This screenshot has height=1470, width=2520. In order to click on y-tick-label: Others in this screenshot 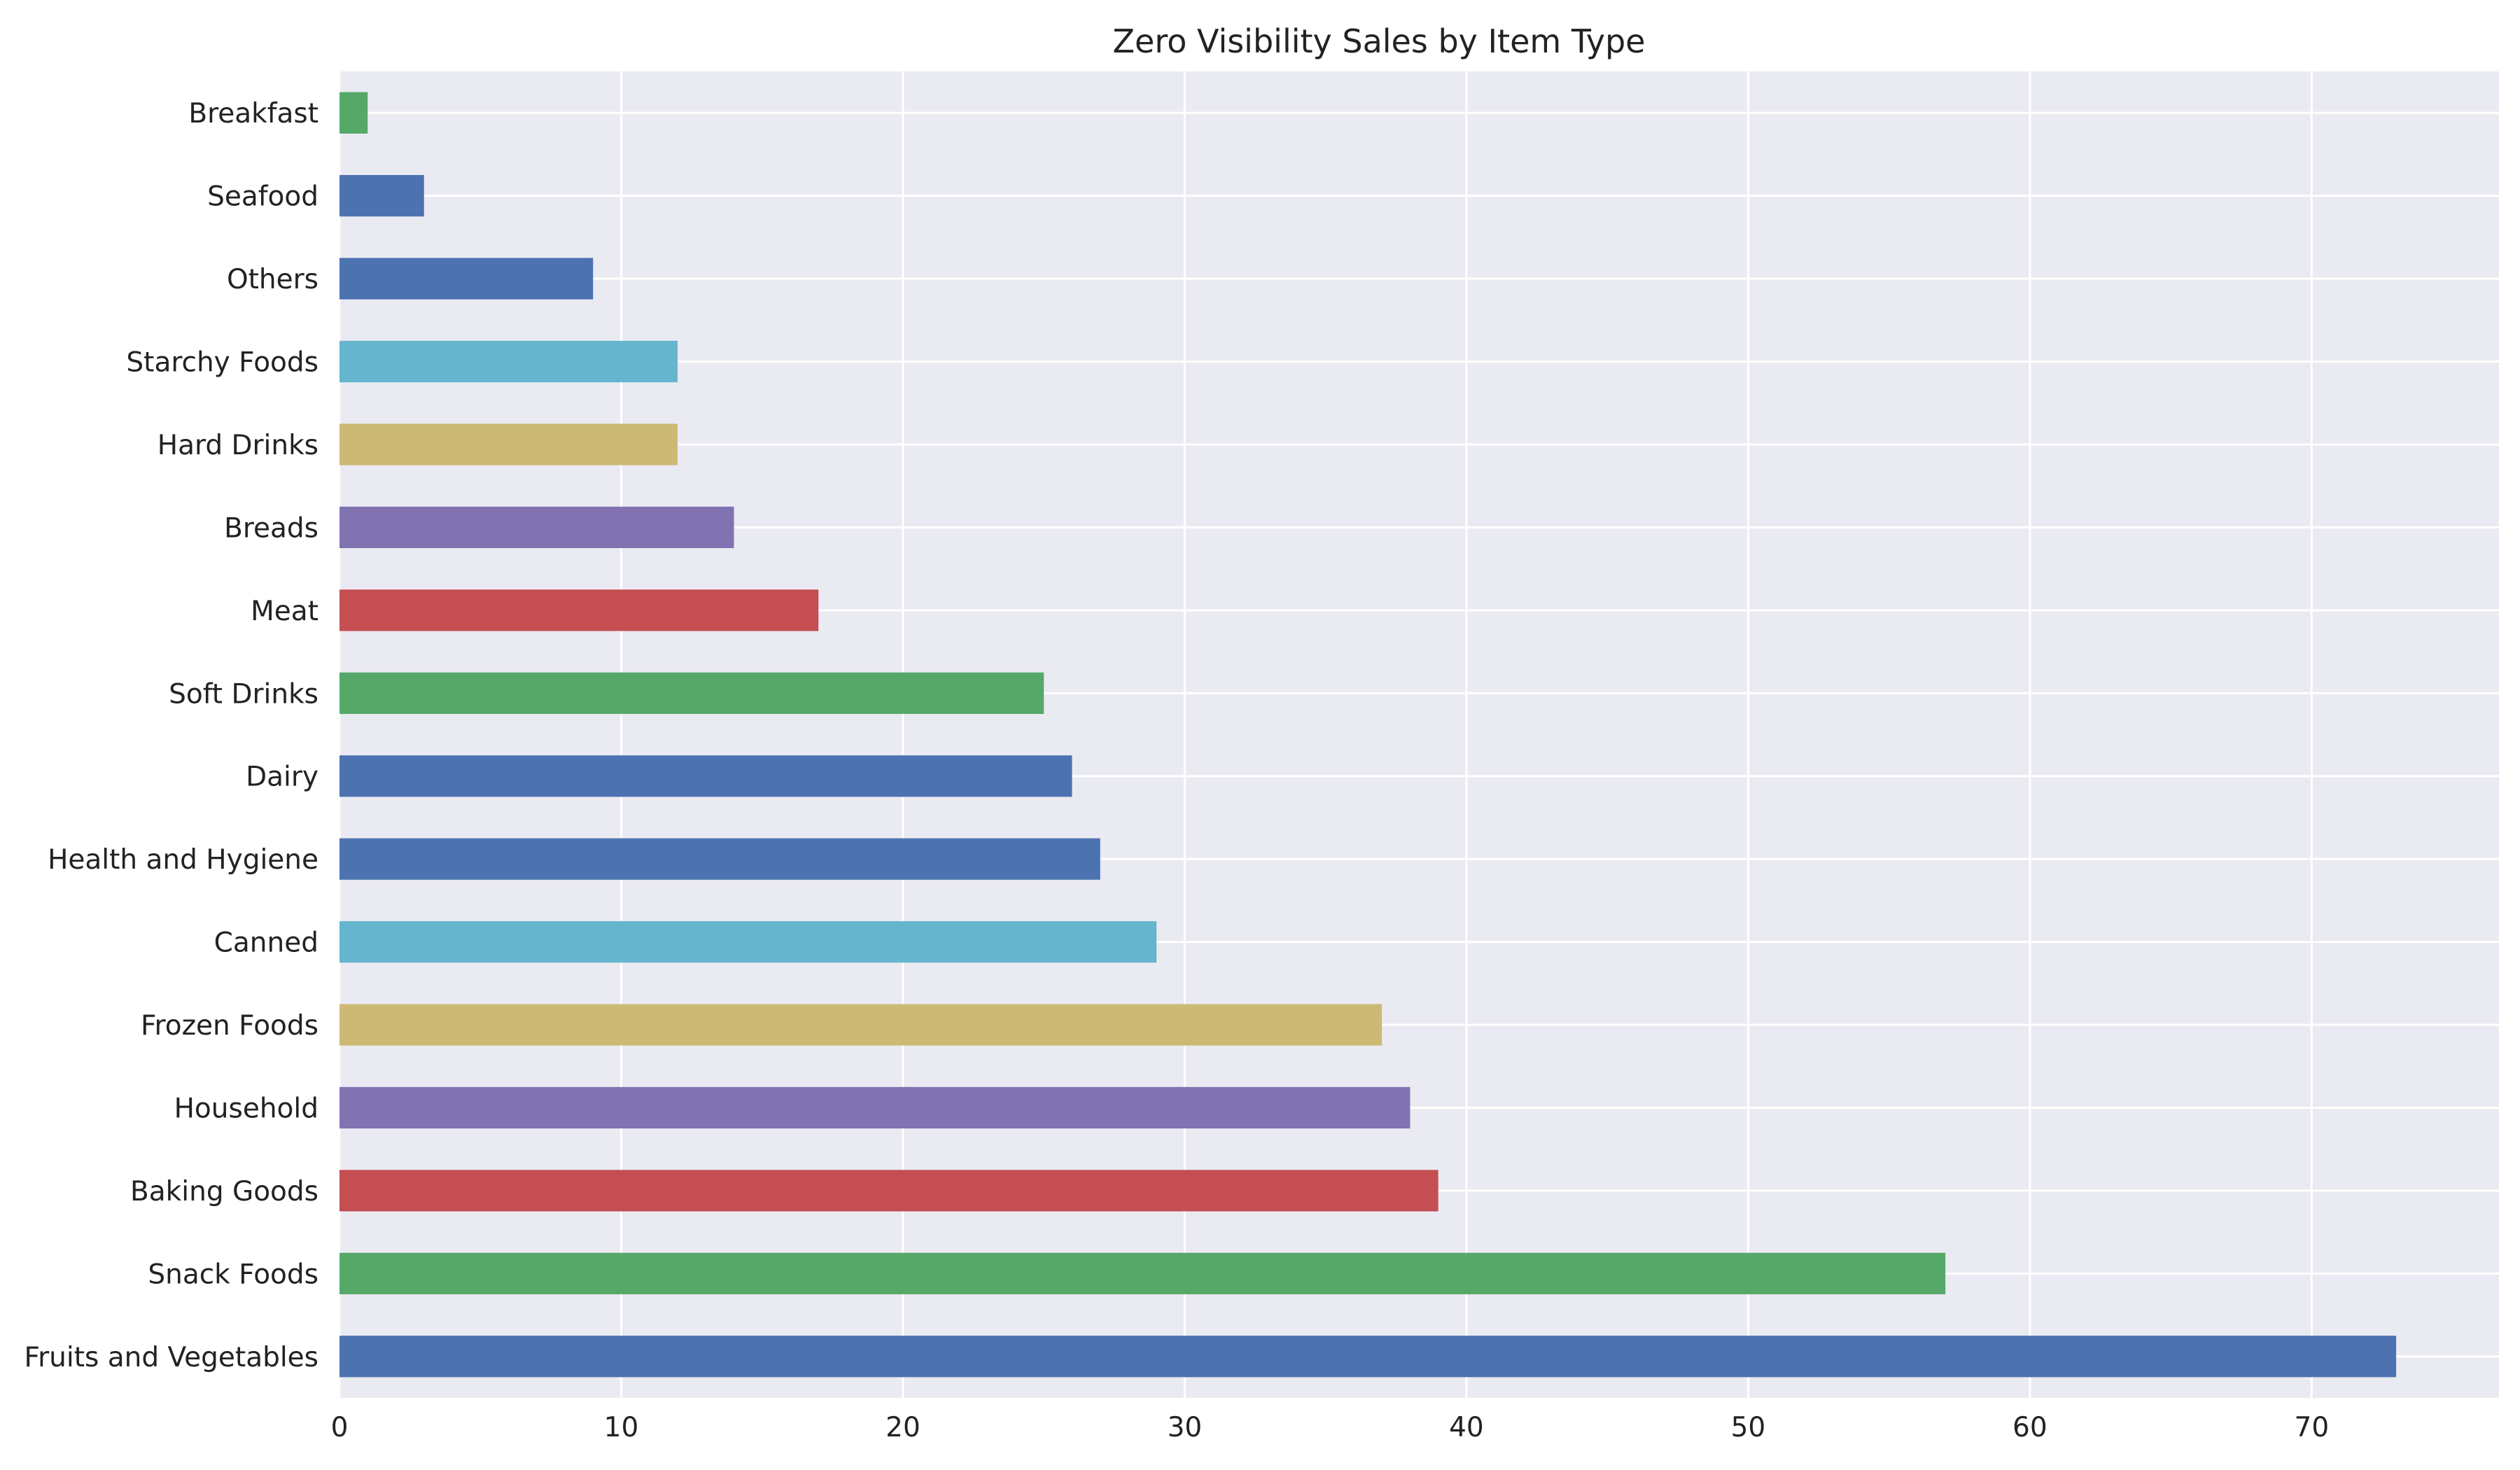, I will do `click(272, 279)`.